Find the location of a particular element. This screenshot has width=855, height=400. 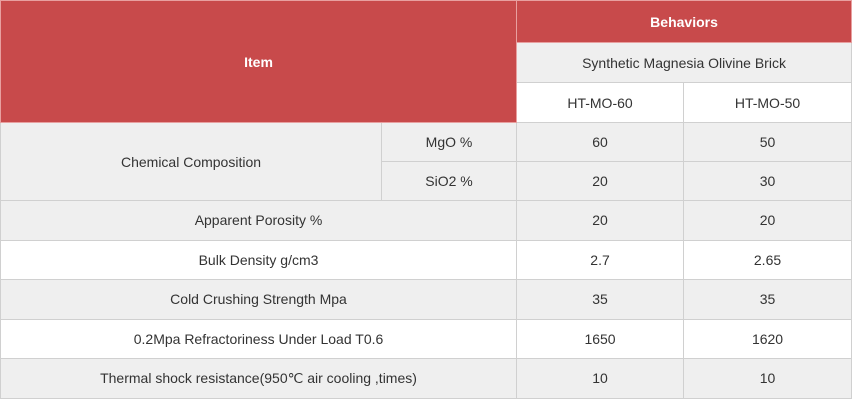

grade-row: HT-MO-60 HT-MO-50 is located at coordinates (427, 102).